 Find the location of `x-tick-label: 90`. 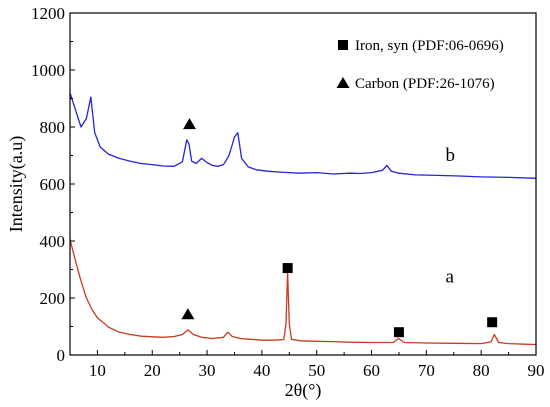

x-tick-label: 90 is located at coordinates (536, 370).